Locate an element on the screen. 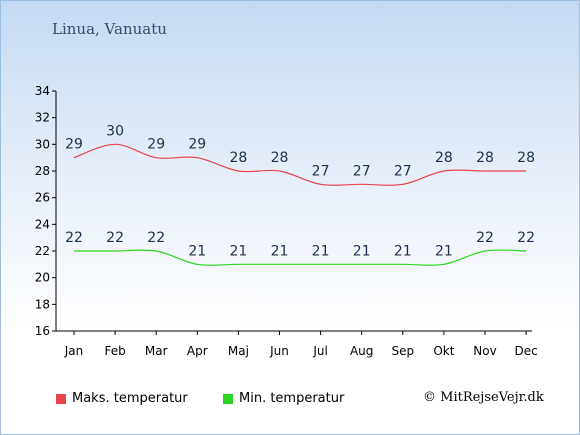  y-tick-label: 30 is located at coordinates (42, 144).